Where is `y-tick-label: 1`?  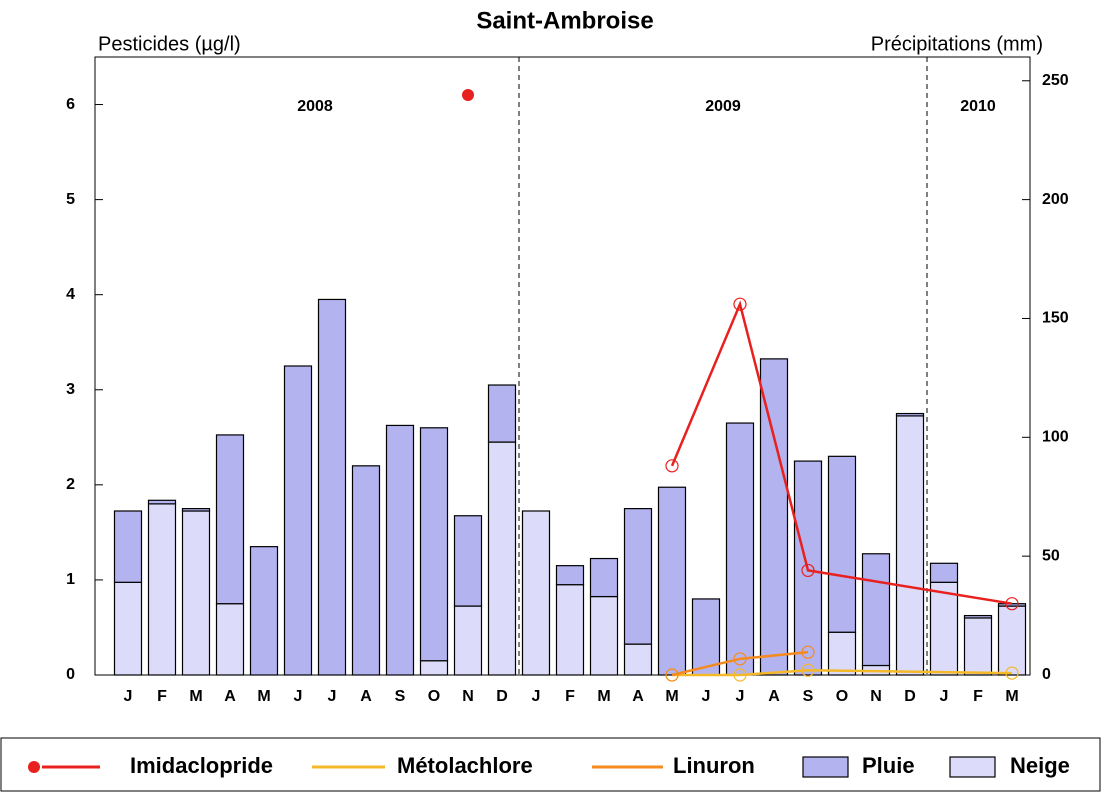
y-tick-label: 1 is located at coordinates (70, 579).